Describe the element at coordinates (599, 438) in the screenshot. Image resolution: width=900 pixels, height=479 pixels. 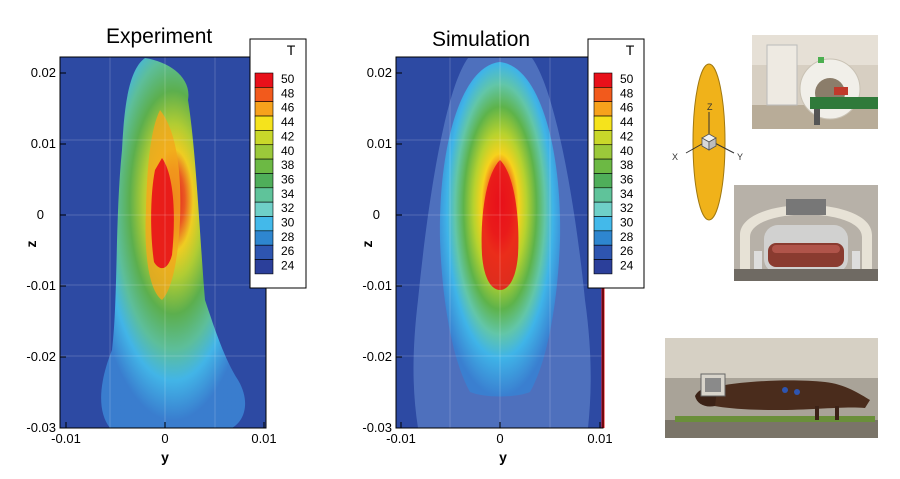
I see `sim-x-tick-3: 0.01` at that location.